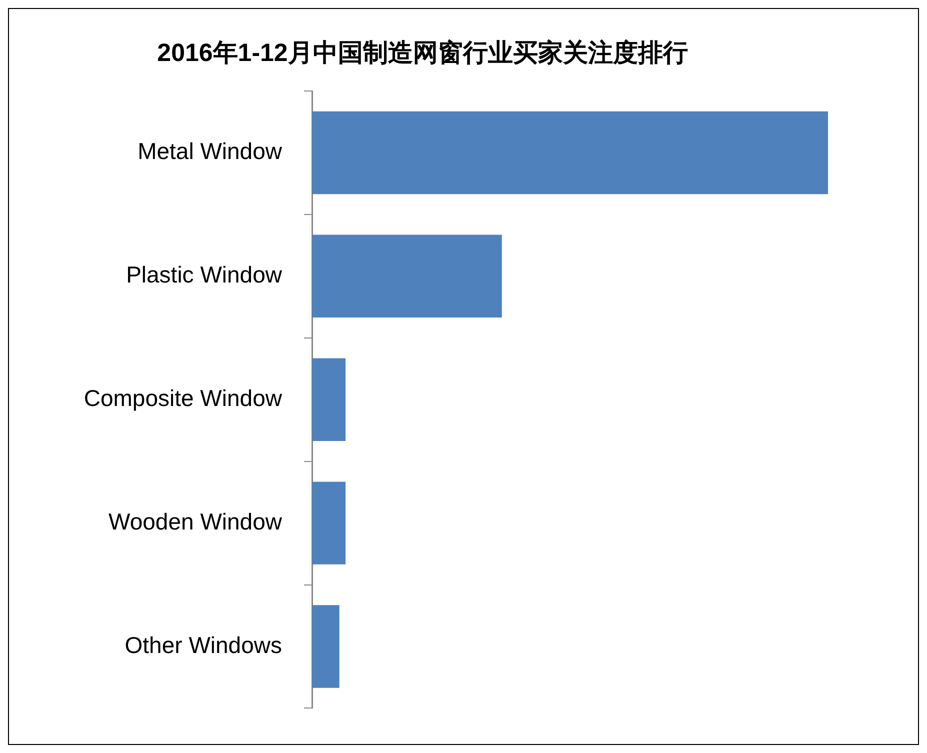 This screenshot has width=927, height=753. What do you see at coordinates (210, 151) in the screenshot?
I see `y-tick-label: Metal Window` at bounding box center [210, 151].